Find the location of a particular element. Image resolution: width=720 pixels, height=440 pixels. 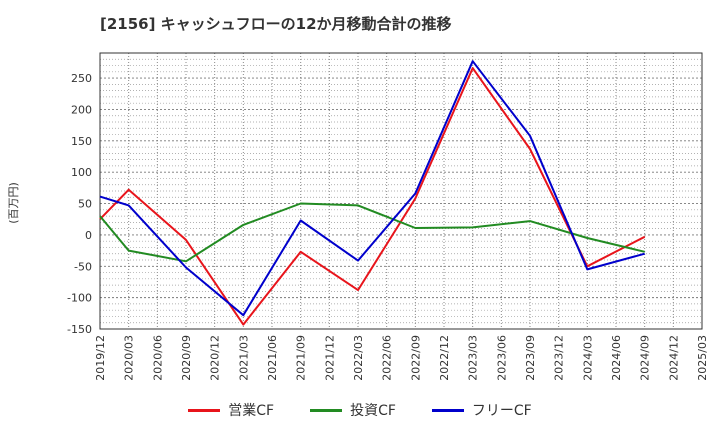

legend: 営業CF 投資CF フリーCF is located at coordinates (360, 410).